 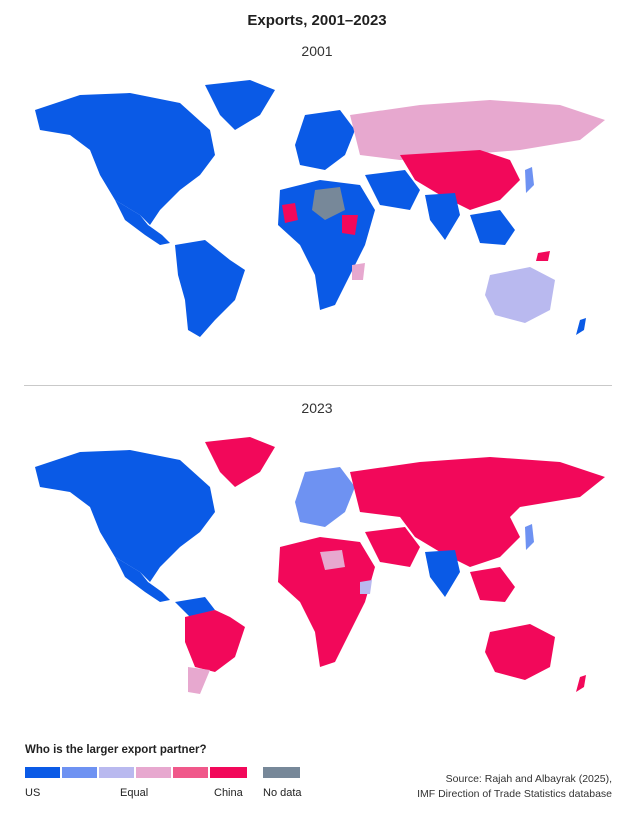 What do you see at coordinates (79, 772) in the screenshot?
I see `swatch-us-leaning` at bounding box center [79, 772].